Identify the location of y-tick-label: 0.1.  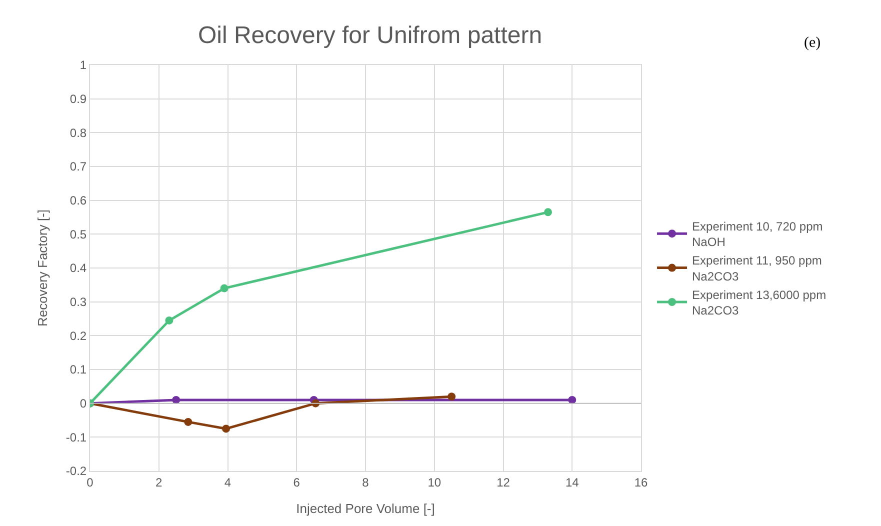
(78, 369).